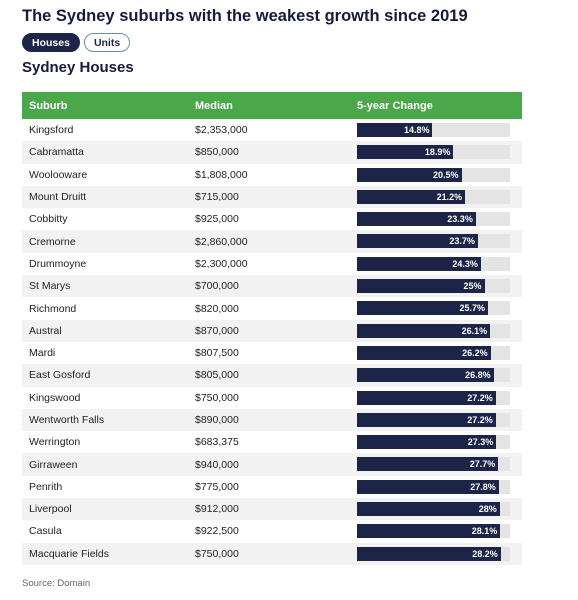 This screenshot has height=600, width=578. Describe the element at coordinates (427, 442) in the screenshot. I see `change-bar: 27.3%` at that location.